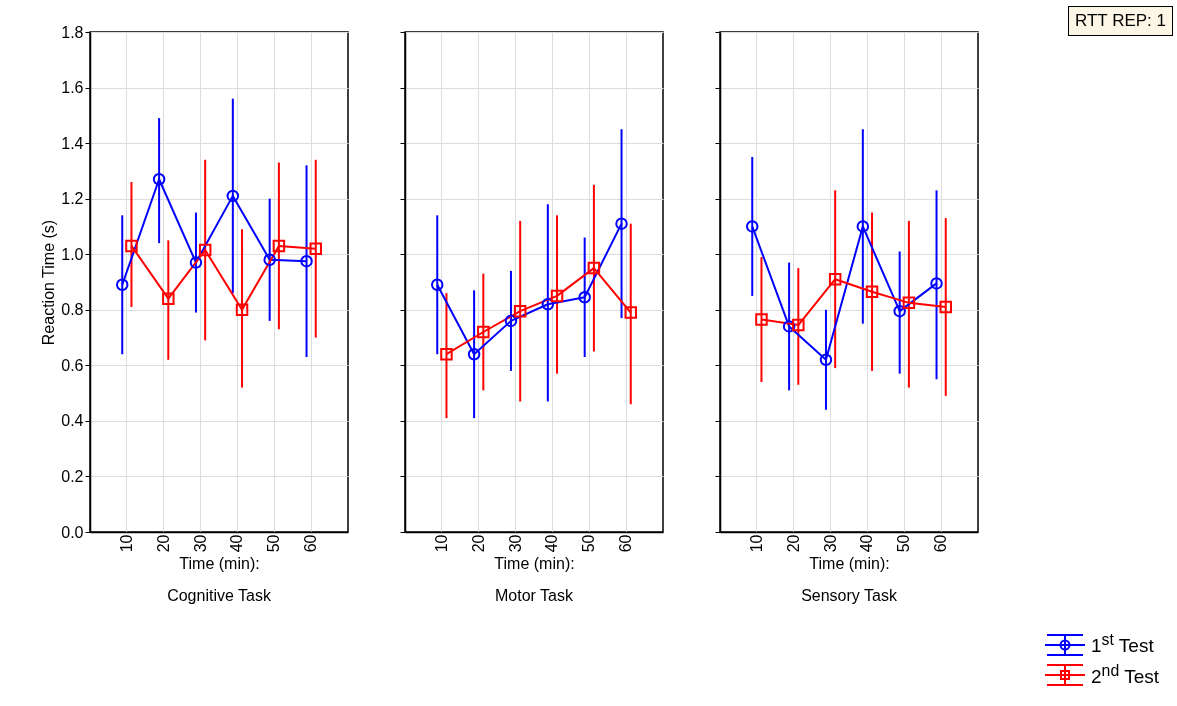 The height and width of the screenshot is (706, 1177). What do you see at coordinates (1120, 21) in the screenshot?
I see `text: RTT REP: 1` at bounding box center [1120, 21].